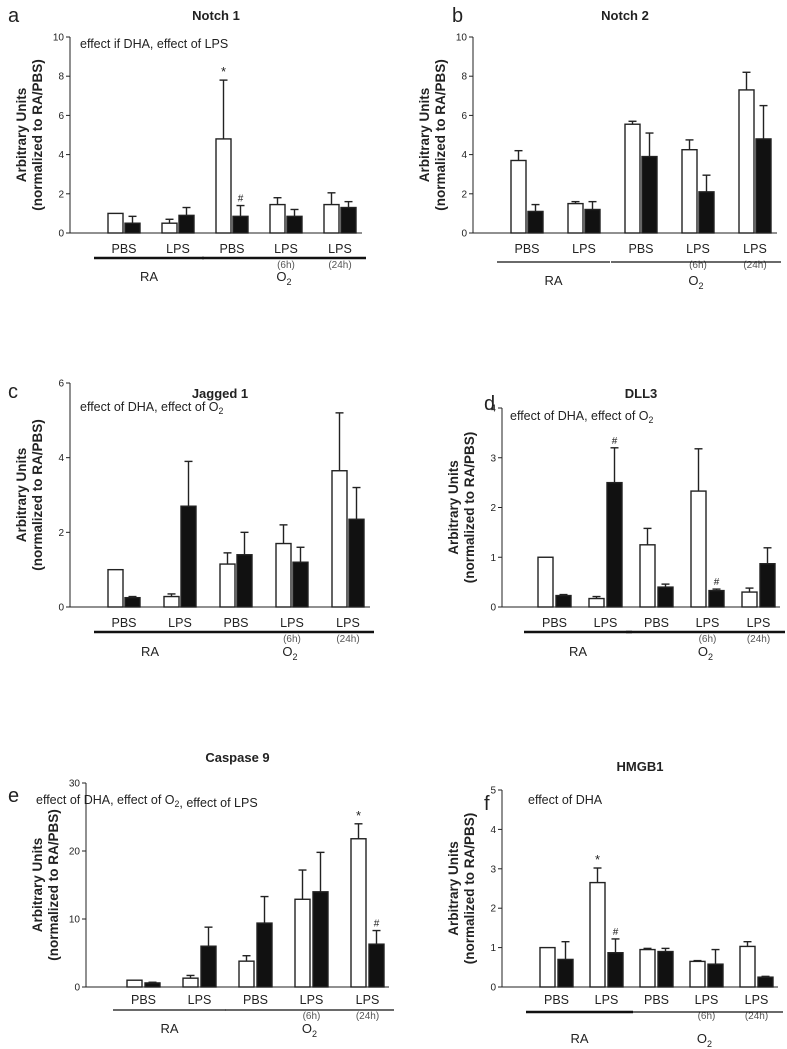  I want to click on y-tick-label: 1, so click(493, 948).